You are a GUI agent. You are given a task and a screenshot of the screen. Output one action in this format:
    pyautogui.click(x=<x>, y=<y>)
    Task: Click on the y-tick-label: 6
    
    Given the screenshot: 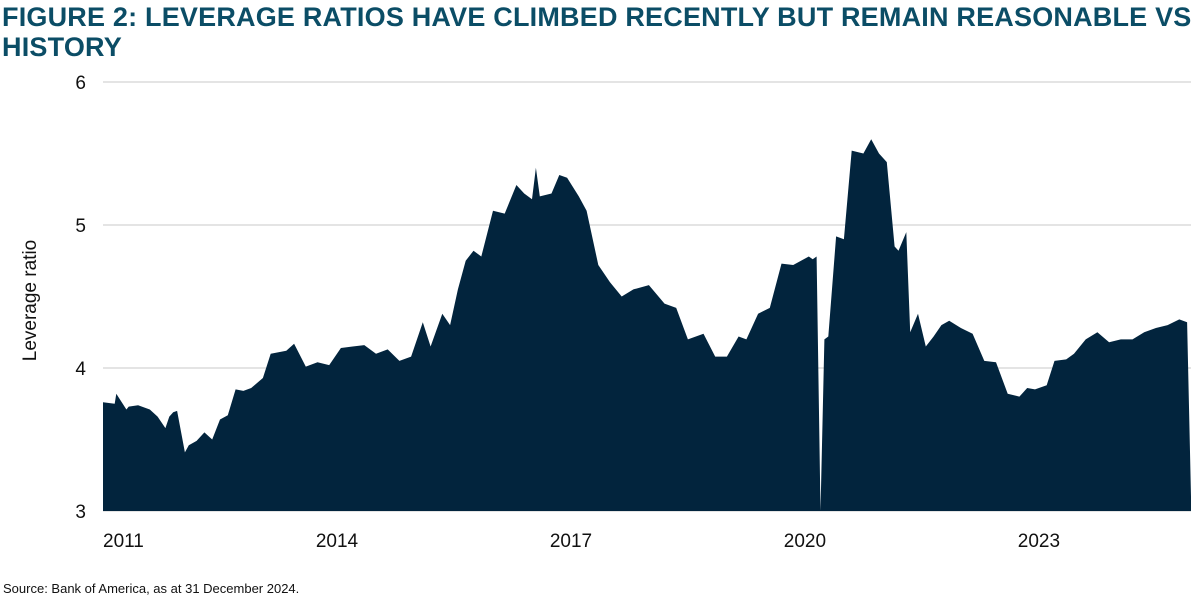 What is the action you would take?
    pyautogui.click(x=80, y=83)
    